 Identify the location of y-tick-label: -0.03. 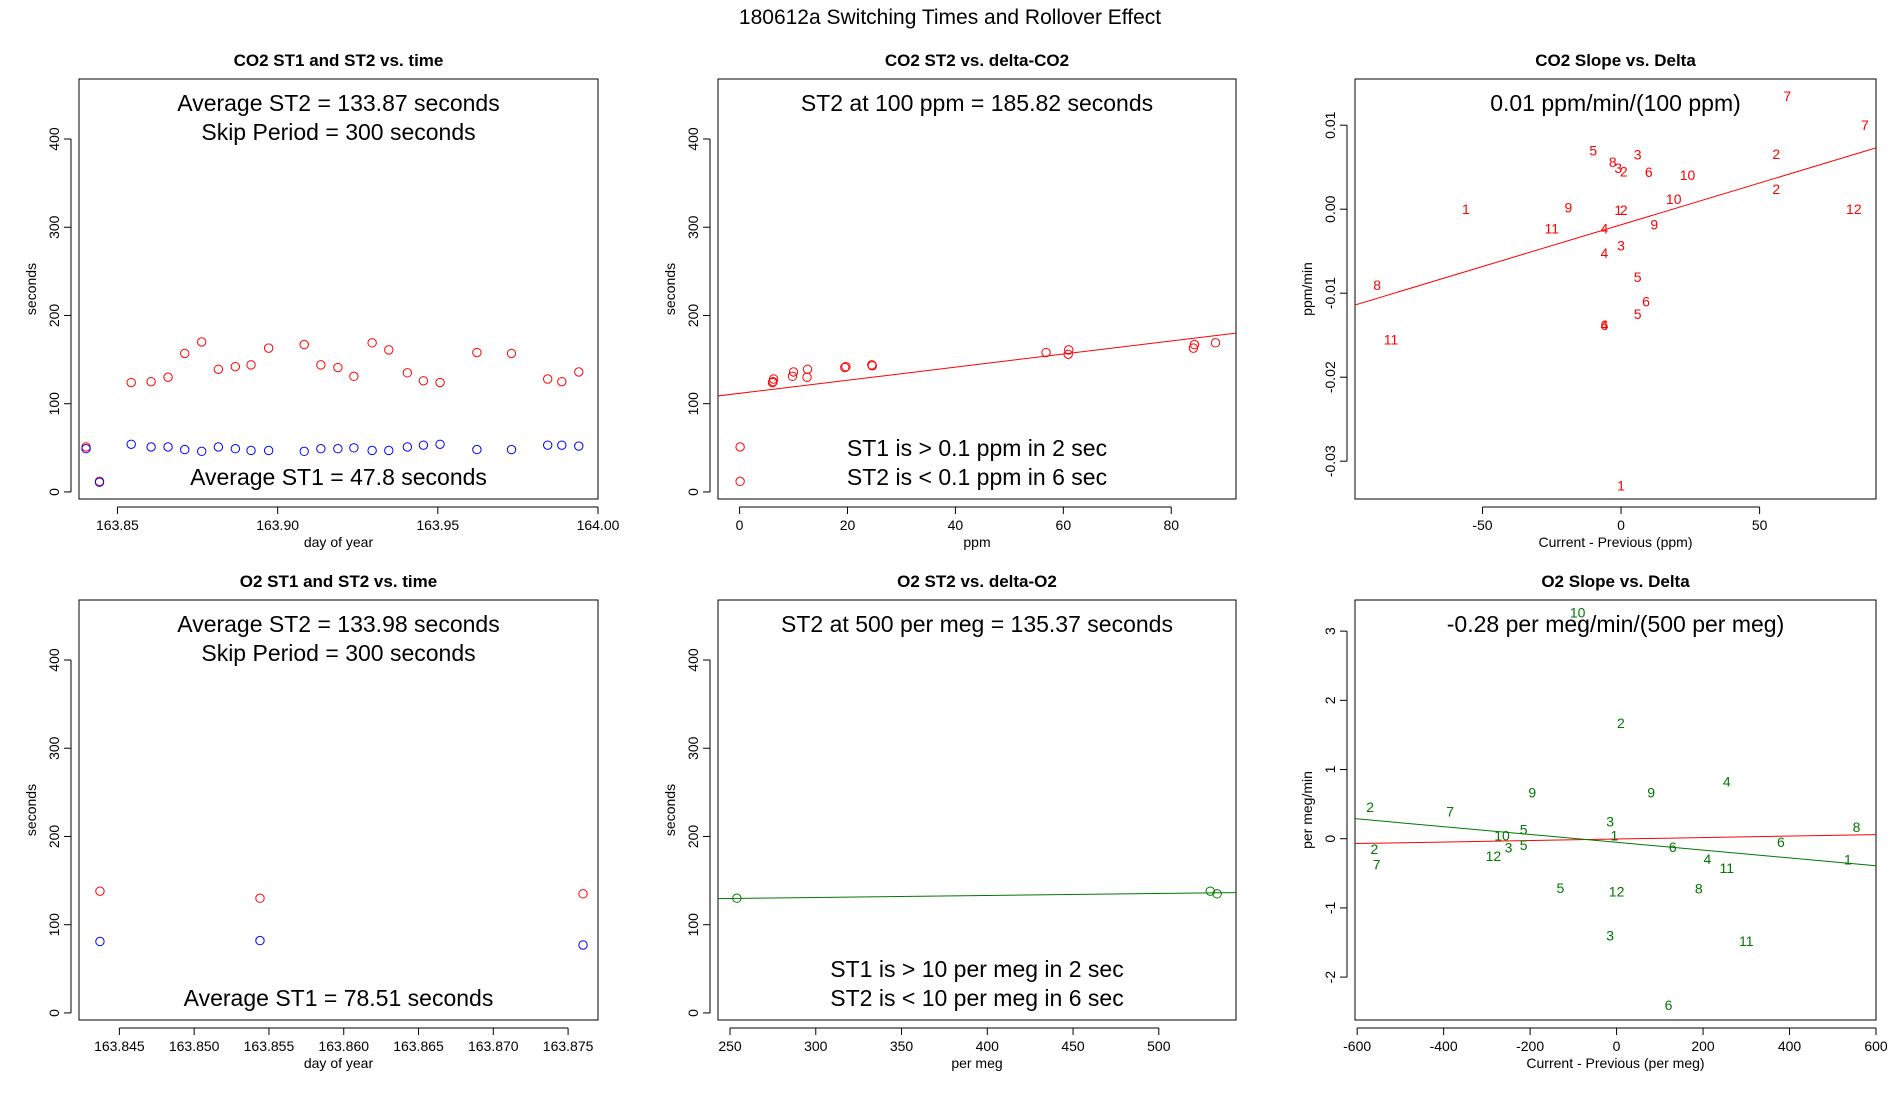
(1330, 461).